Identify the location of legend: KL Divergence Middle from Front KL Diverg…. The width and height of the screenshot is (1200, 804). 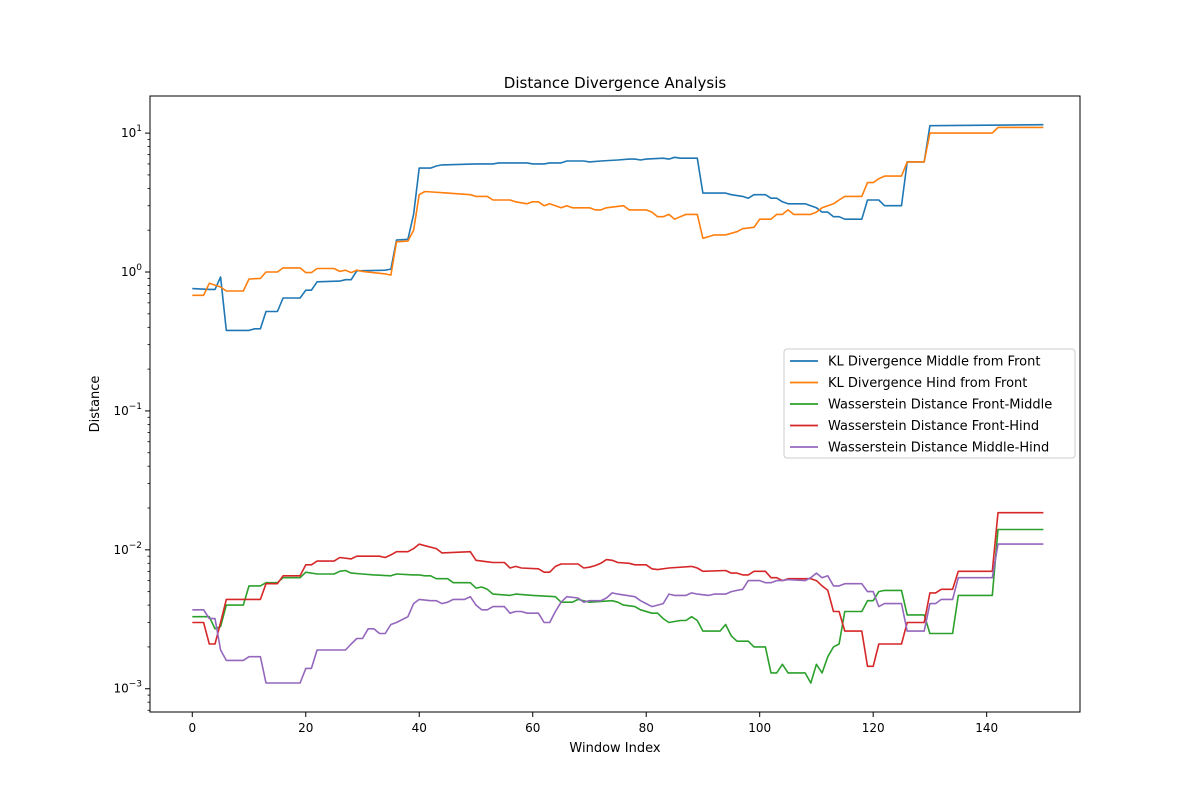
(929, 403).